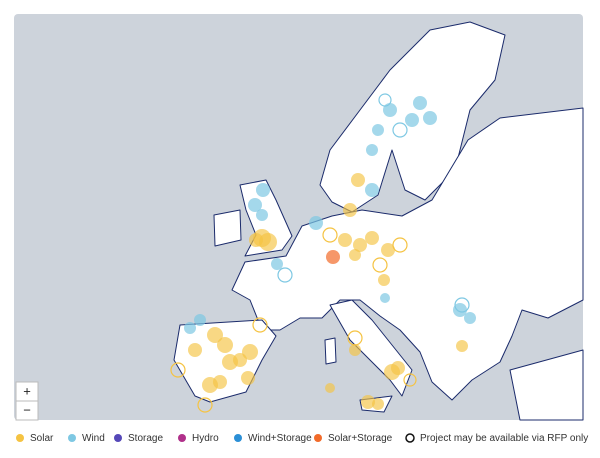 This screenshot has width=600, height=458. What do you see at coordinates (93, 438) in the screenshot?
I see `legend-label: Wind` at bounding box center [93, 438].